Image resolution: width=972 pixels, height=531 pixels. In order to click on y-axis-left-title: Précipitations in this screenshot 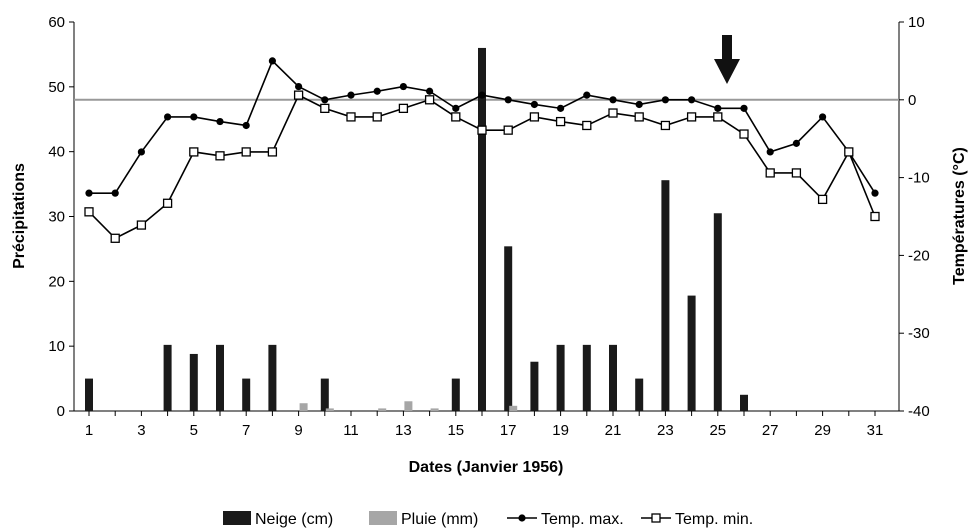, I will do `click(19, 216)`.